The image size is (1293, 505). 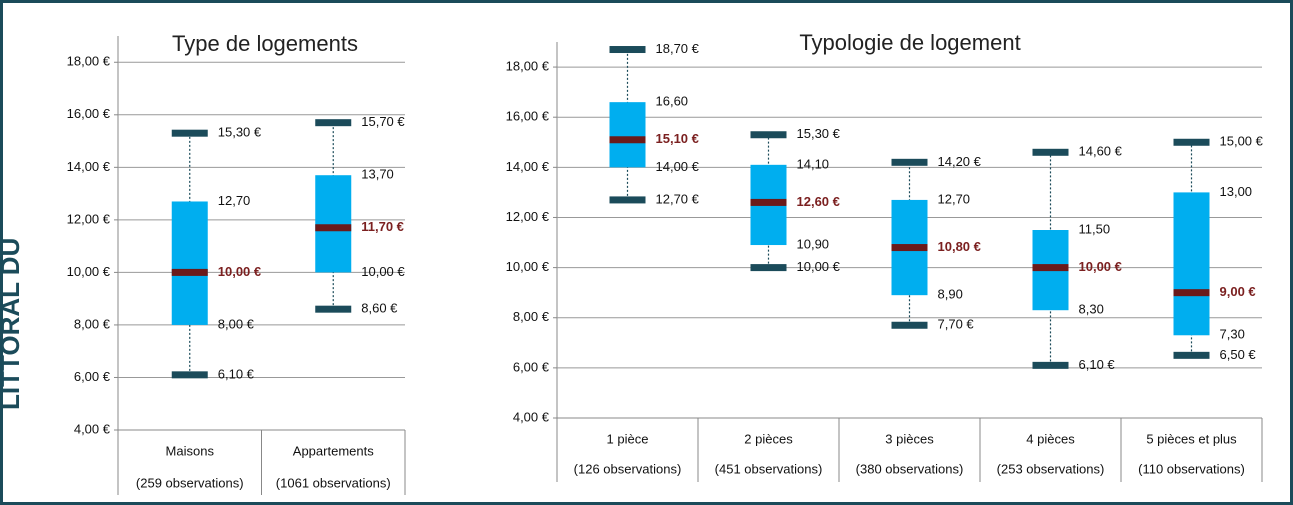 What do you see at coordinates (1236, 191) in the screenshot?
I see `value-label: 13,00` at bounding box center [1236, 191].